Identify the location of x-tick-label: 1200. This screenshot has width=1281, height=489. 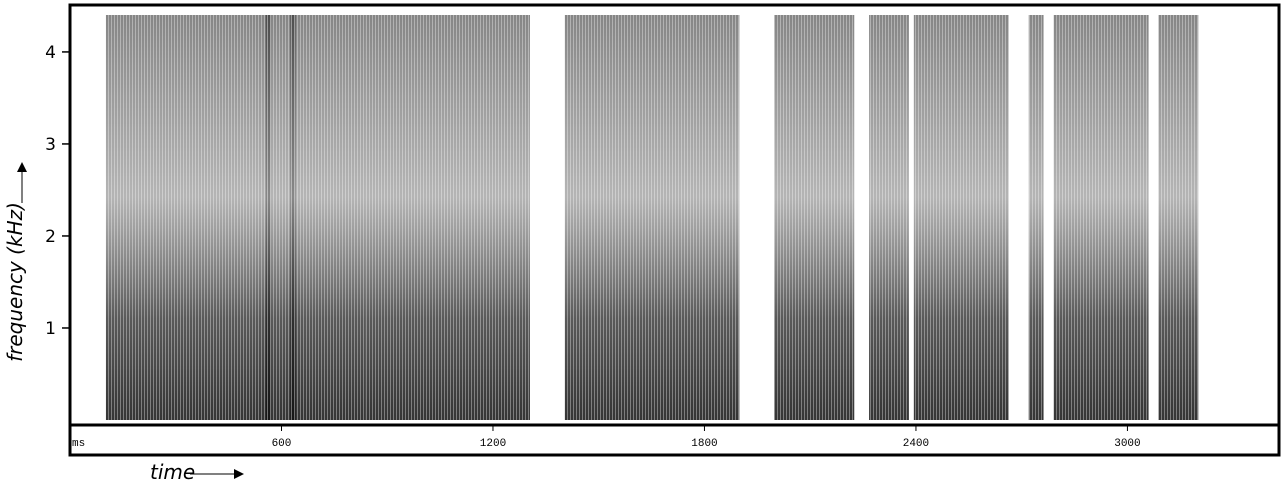
(493, 444).